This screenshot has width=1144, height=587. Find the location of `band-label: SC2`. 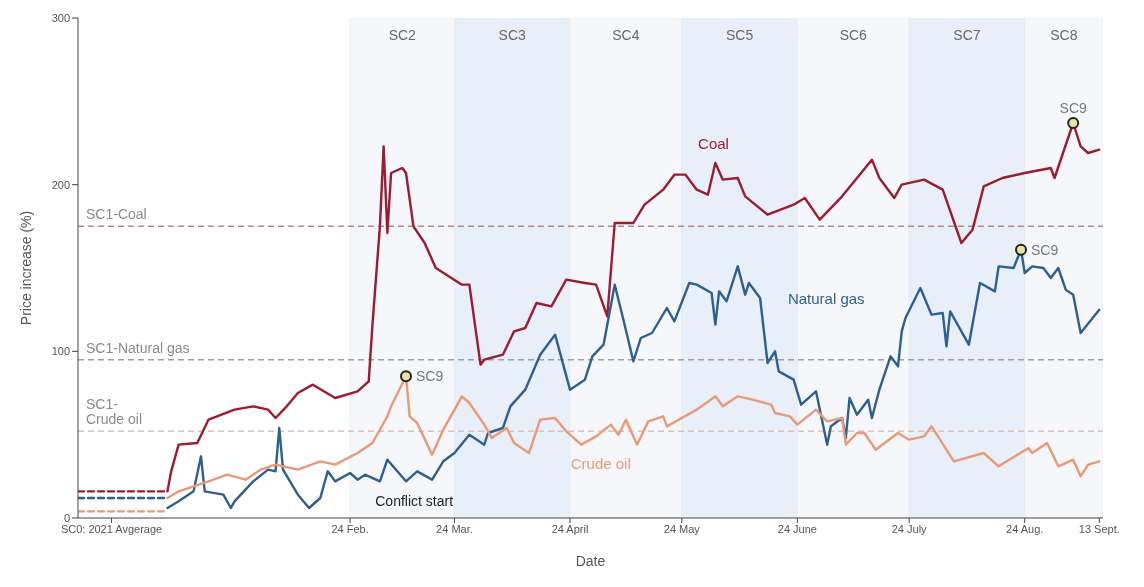

band-label: SC2 is located at coordinates (402, 34).